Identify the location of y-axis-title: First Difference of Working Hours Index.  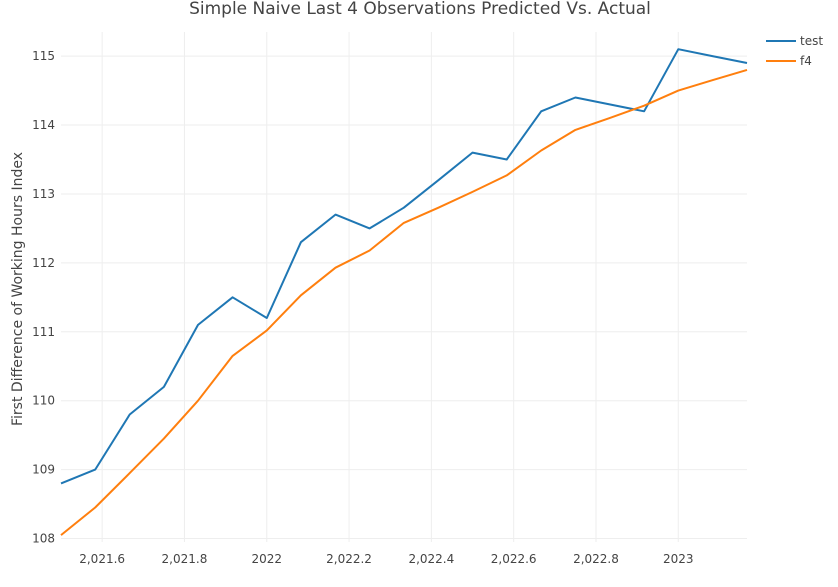
(18, 289).